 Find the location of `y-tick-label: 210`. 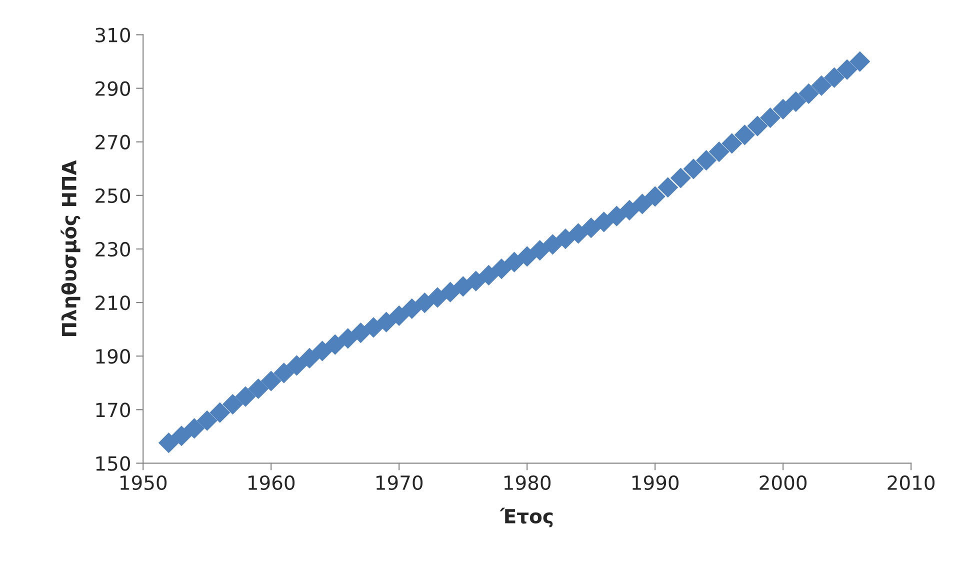

y-tick-label: 210 is located at coordinates (113, 302).